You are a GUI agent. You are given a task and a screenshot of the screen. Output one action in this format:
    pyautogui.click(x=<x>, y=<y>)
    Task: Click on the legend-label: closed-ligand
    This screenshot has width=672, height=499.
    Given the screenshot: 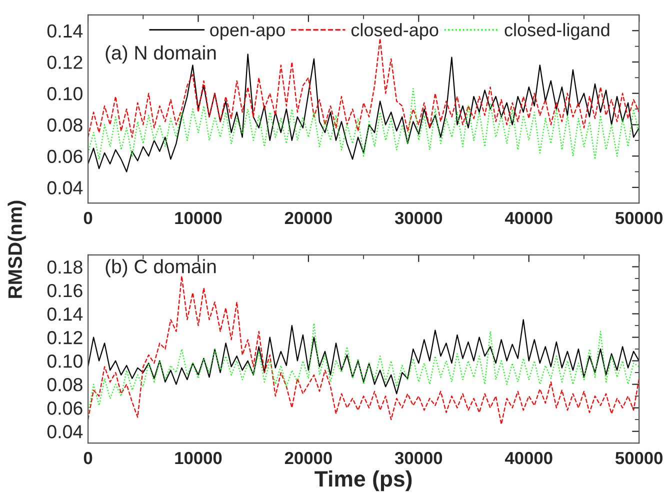 What is the action you would take?
    pyautogui.click(x=557, y=31)
    